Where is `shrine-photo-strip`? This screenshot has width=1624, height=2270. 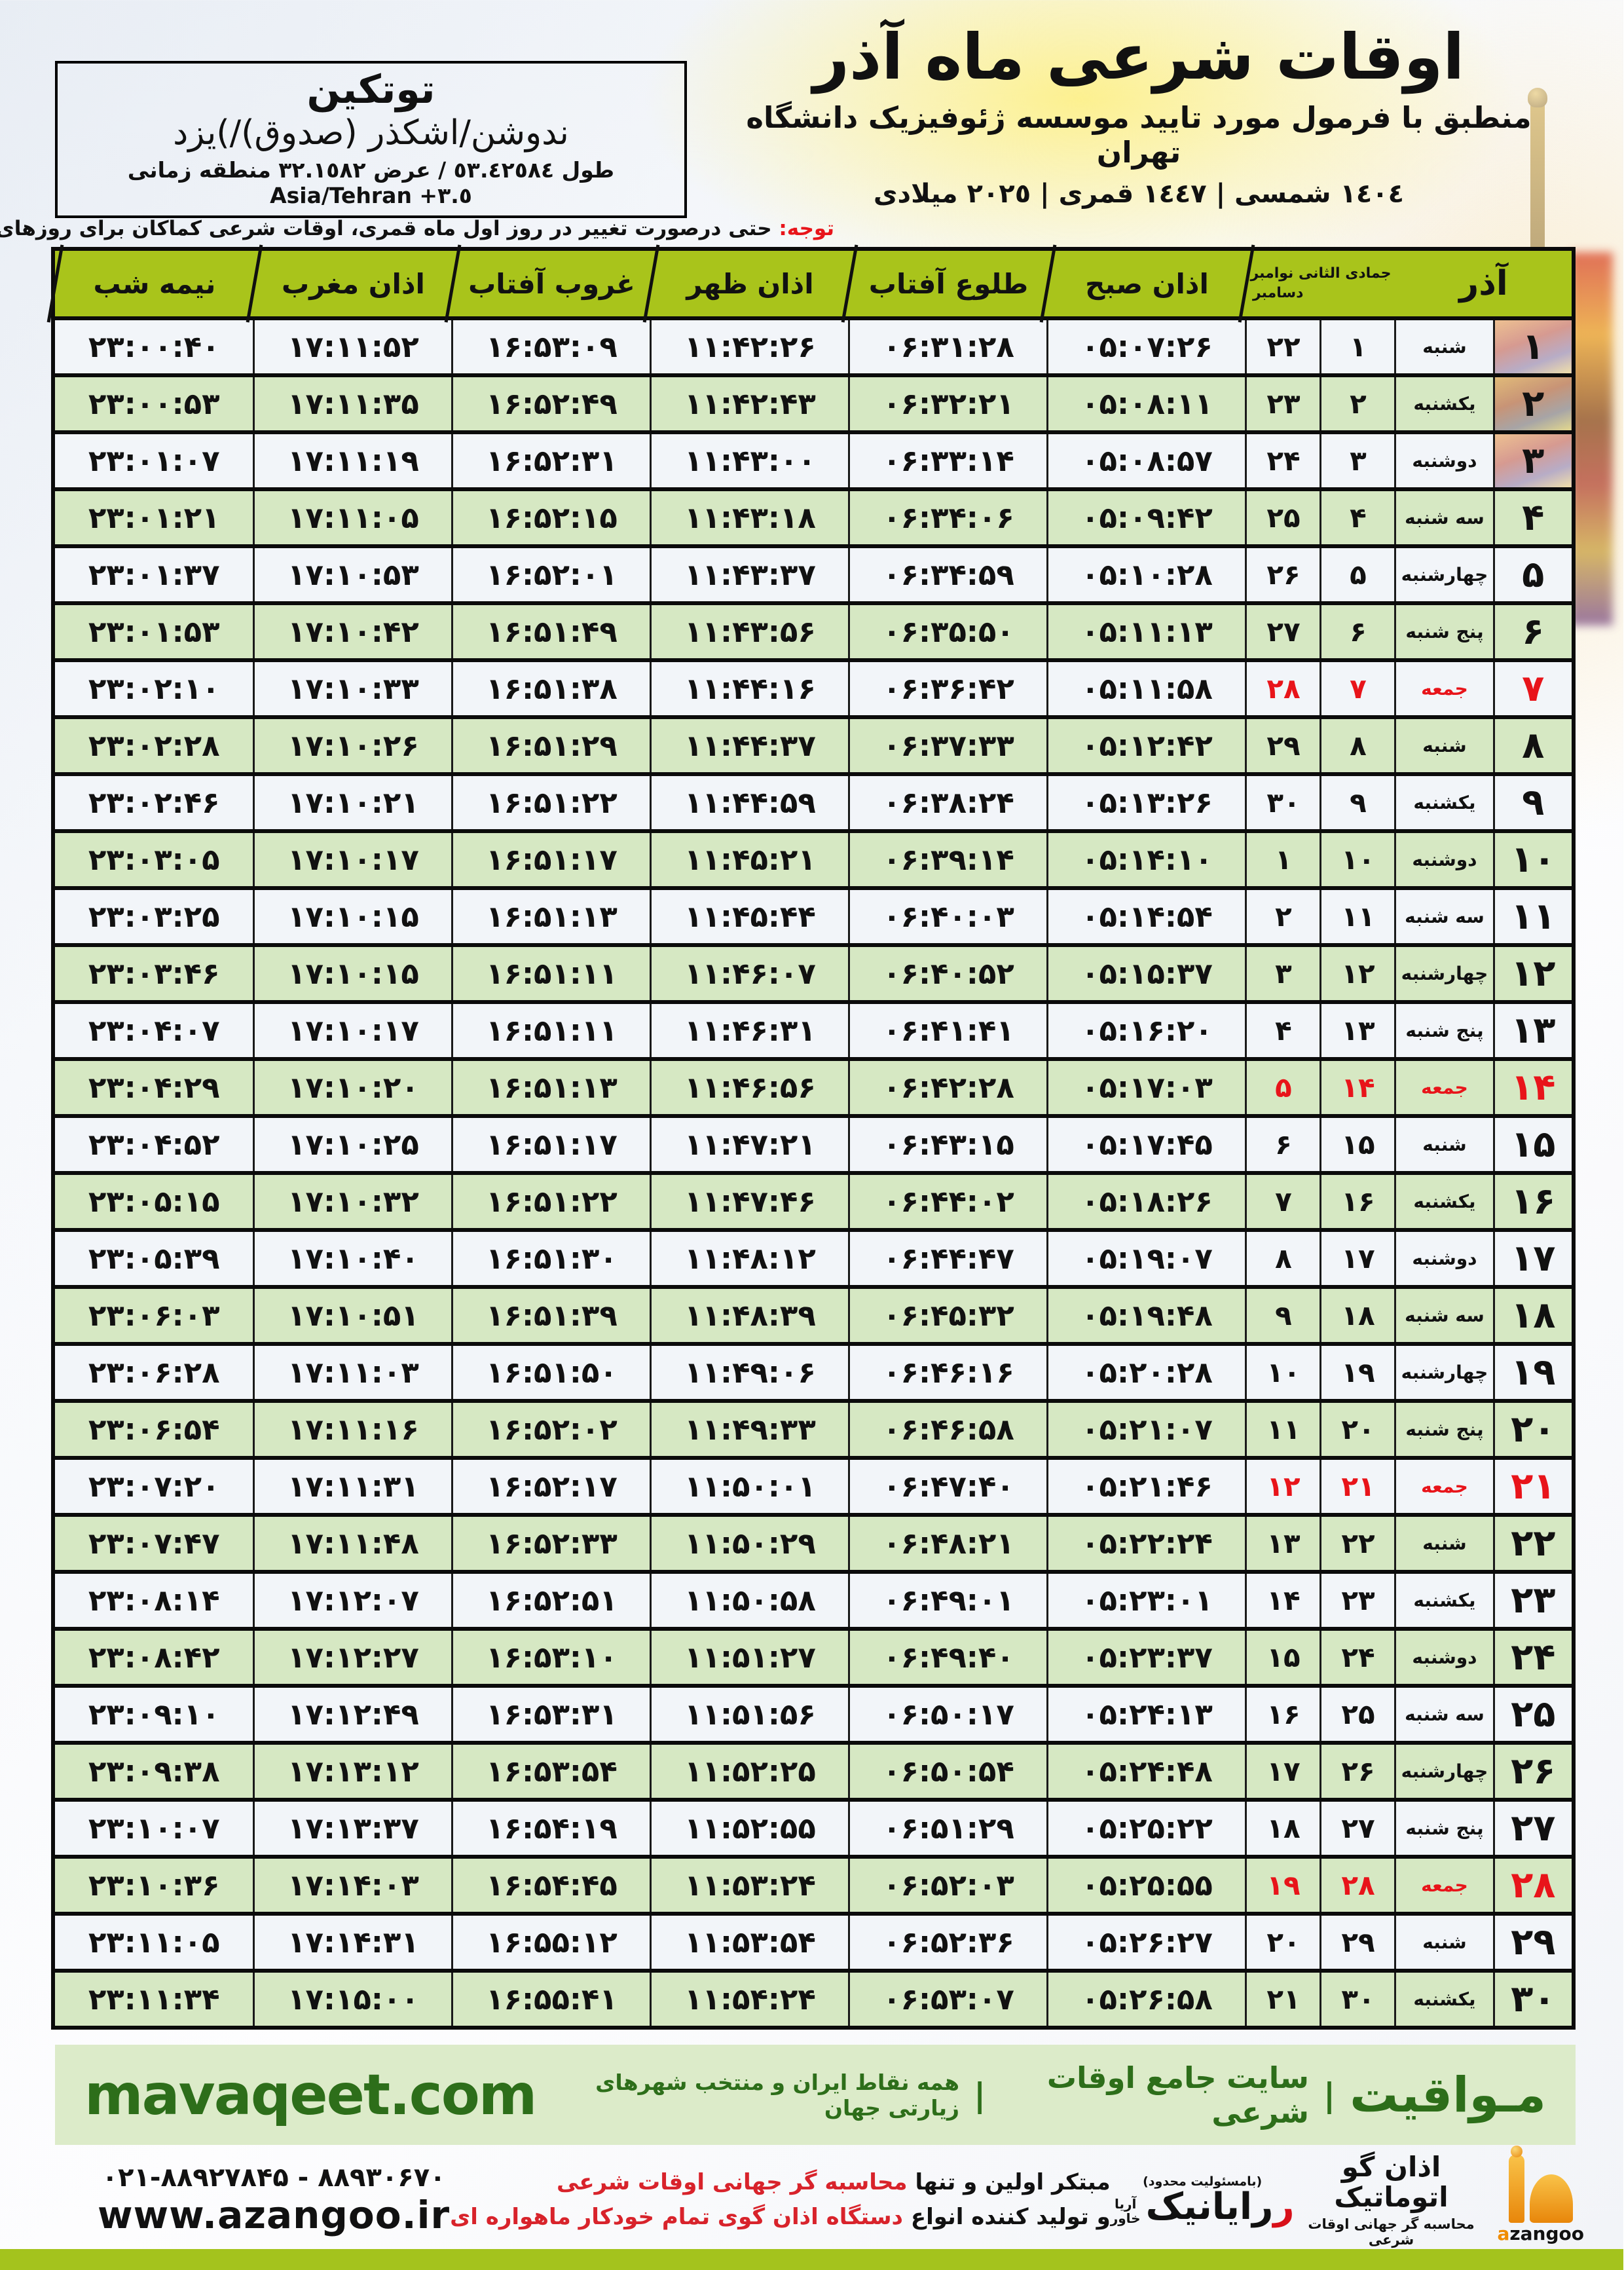 shrine-photo-strip is located at coordinates (1592, 438).